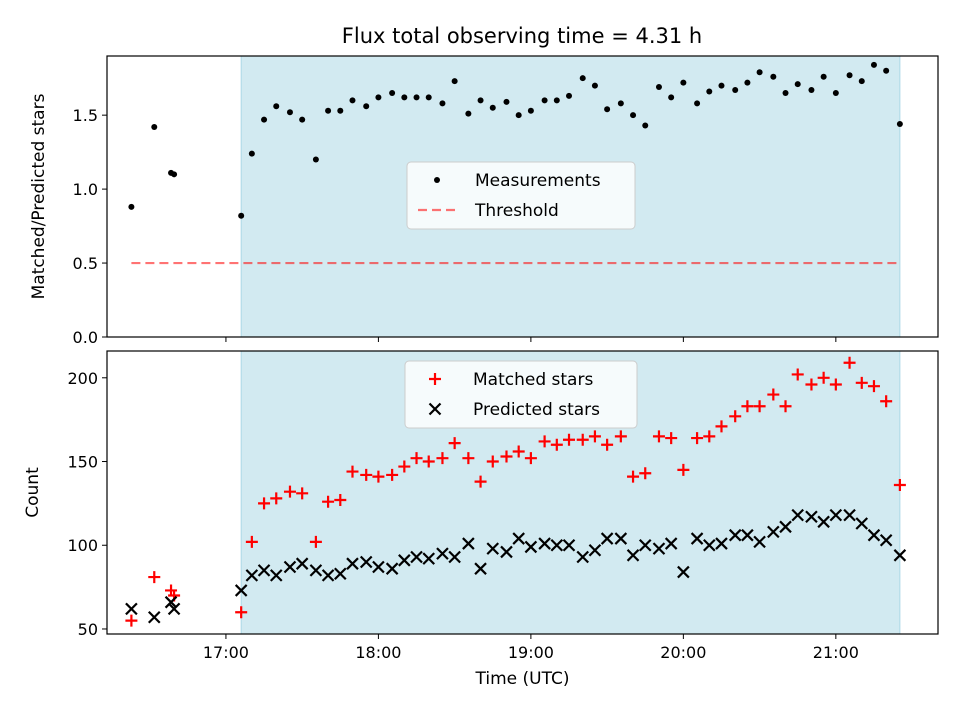  What do you see at coordinates (522, 679) in the screenshot?
I see `x-axis-label: Time (UTC)` at bounding box center [522, 679].